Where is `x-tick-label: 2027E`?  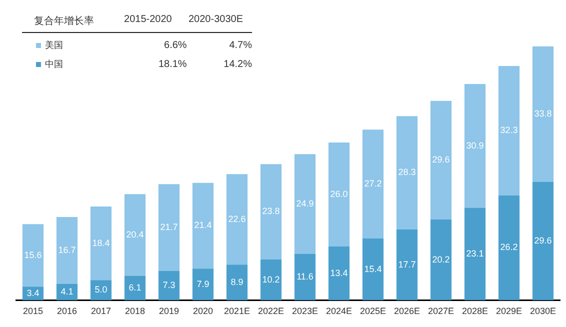 x-tick-label: 2027E is located at coordinates (441, 311).